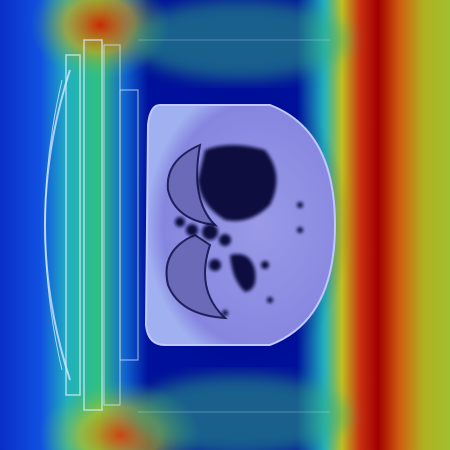 Image resolution: width=450 pixels, height=450 pixels. Describe the element at coordinates (196, 231) in the screenshot. I see `lungs` at that location.